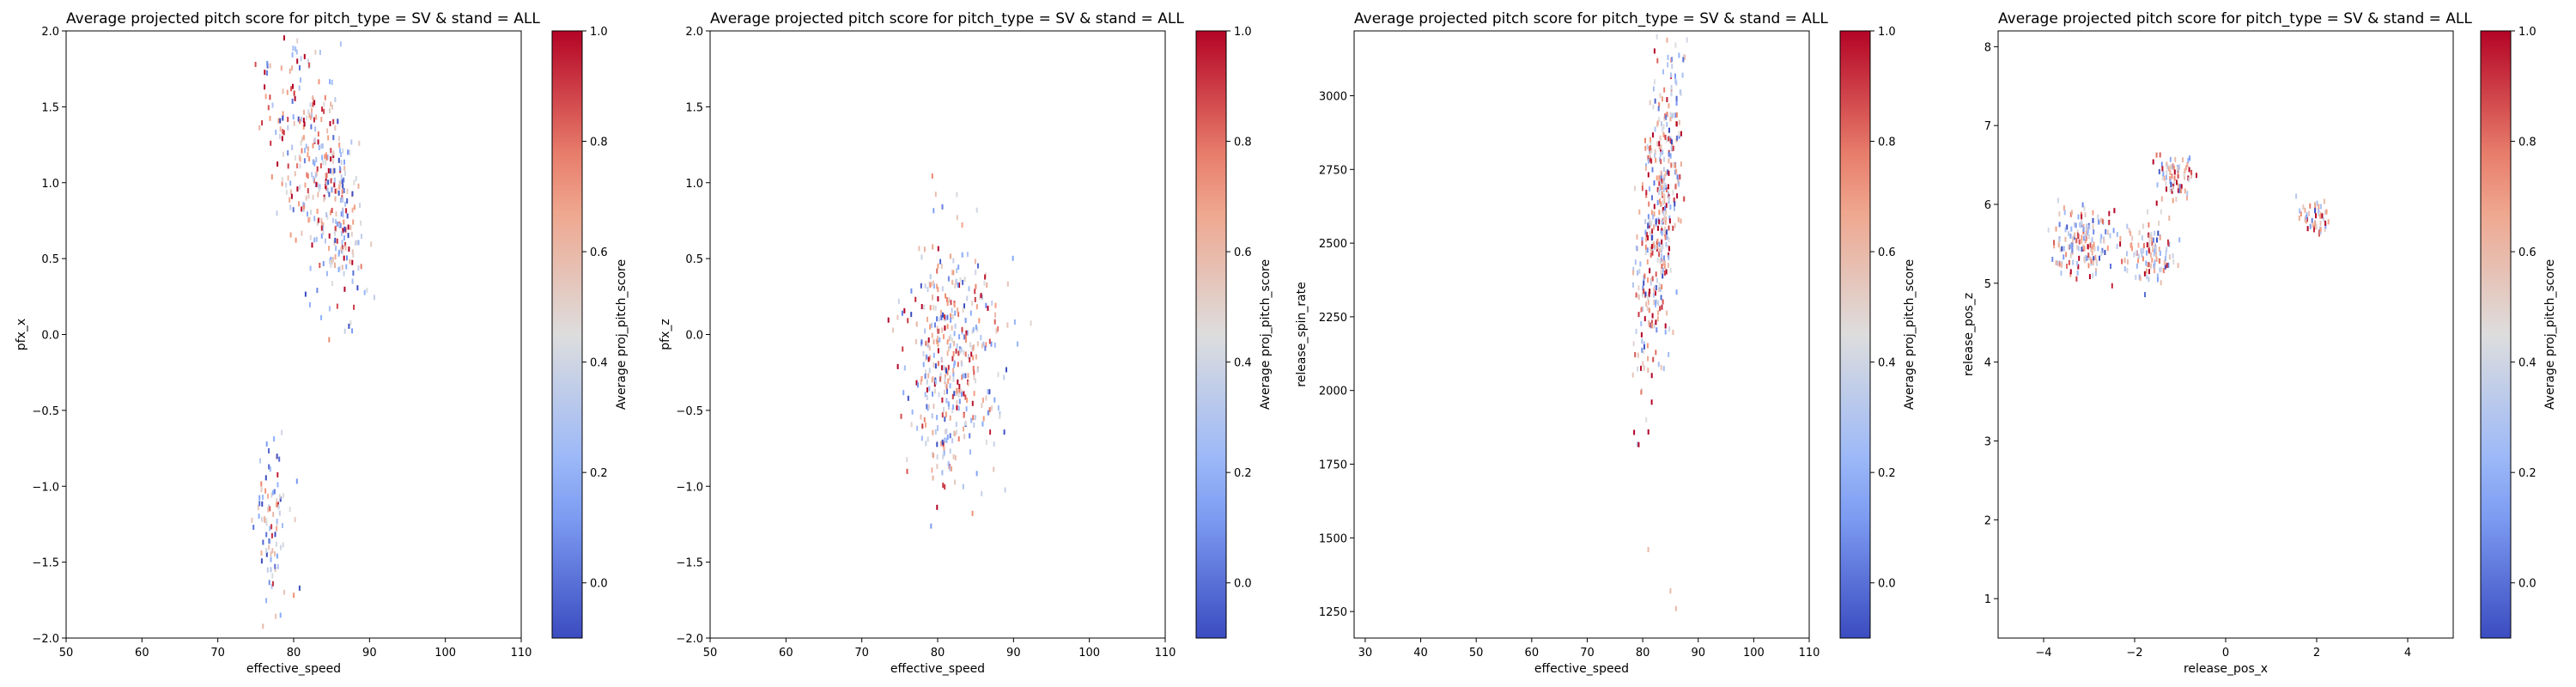  Describe the element at coordinates (1333, 244) in the screenshot. I see `y-tick-label: 2500` at that location.